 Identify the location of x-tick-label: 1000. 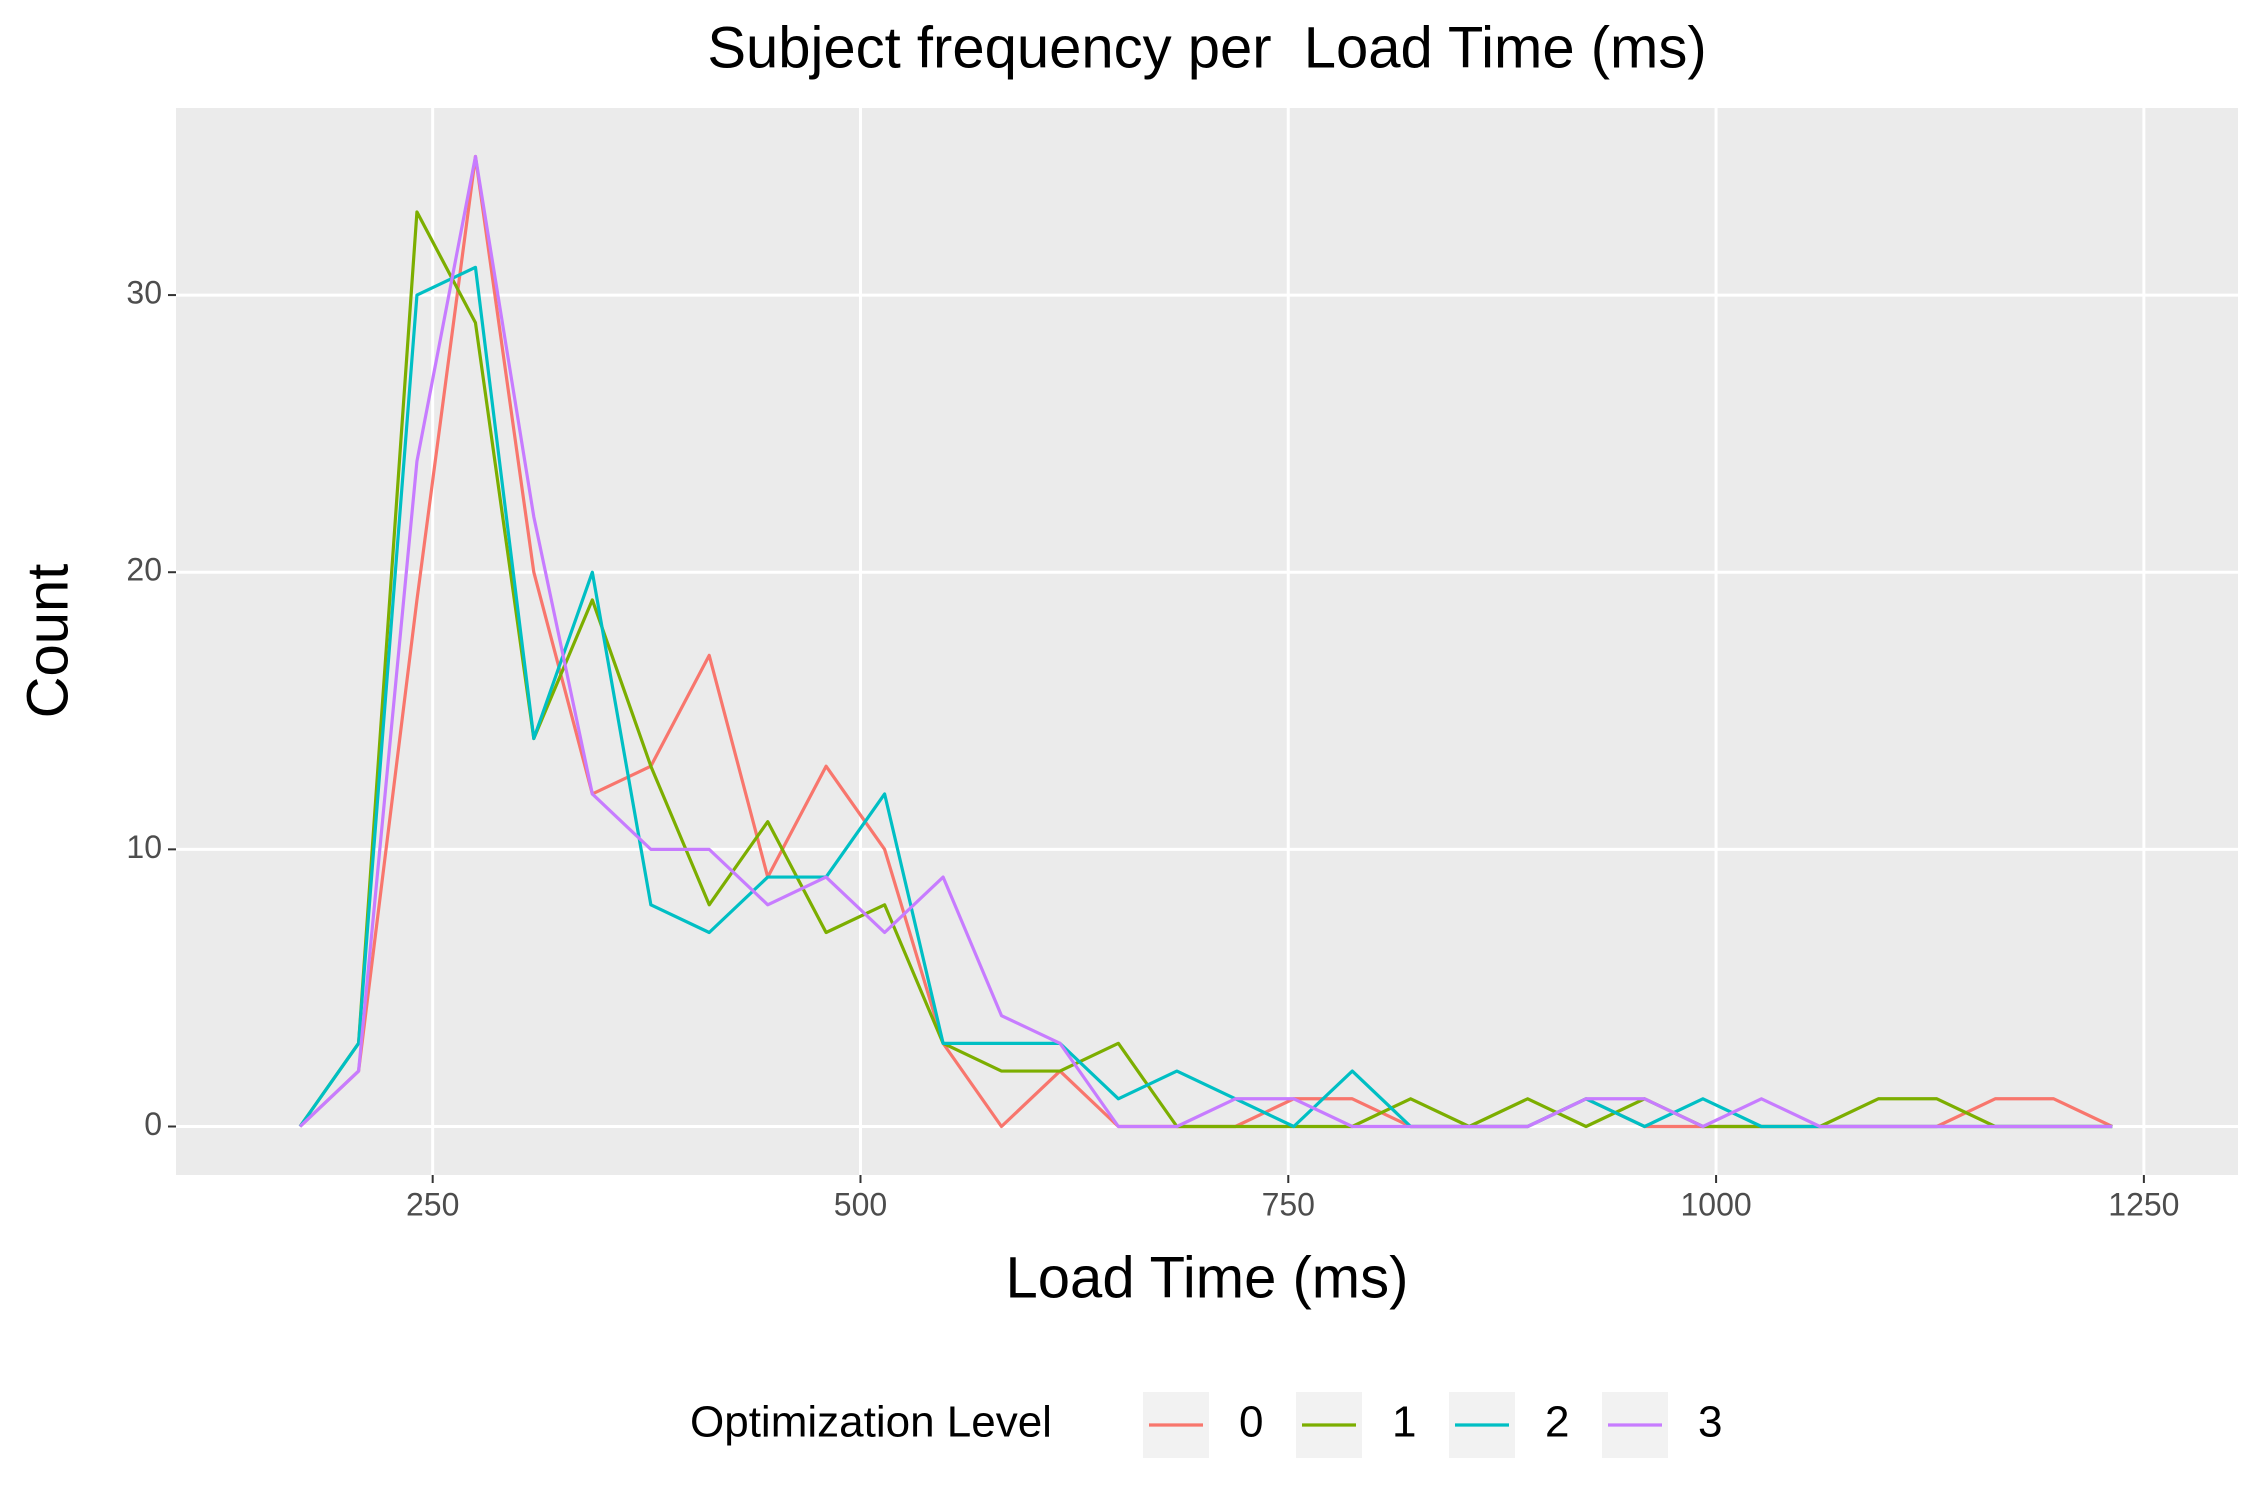
(1715, 1204).